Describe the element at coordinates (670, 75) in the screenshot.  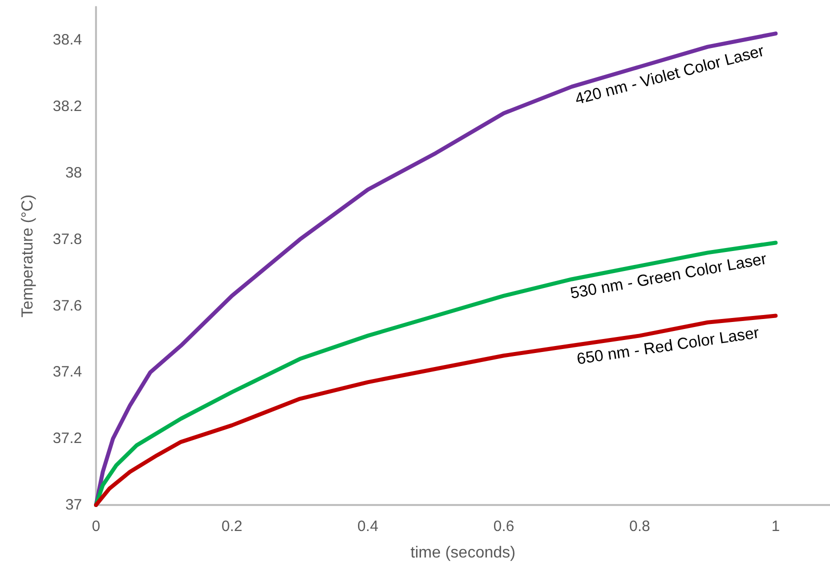
I see `text: 420 nm - Violet Color Laser` at that location.